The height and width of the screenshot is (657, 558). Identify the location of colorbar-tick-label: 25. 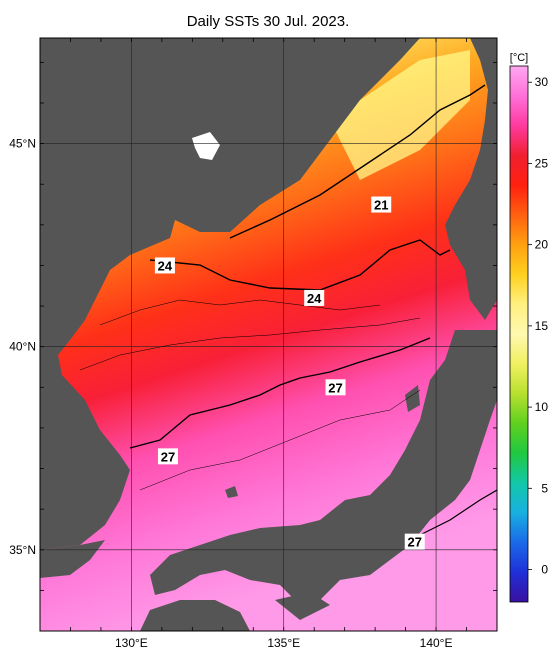
(542, 163).